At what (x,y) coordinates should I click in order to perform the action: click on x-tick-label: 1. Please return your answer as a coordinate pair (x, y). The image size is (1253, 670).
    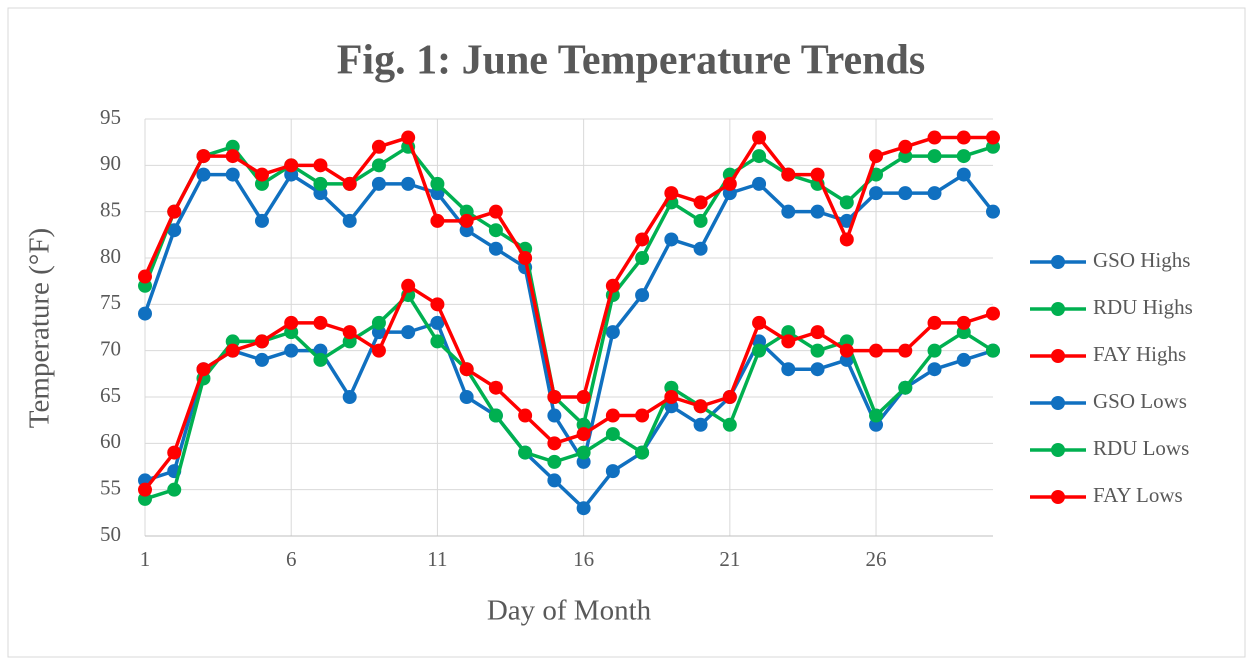
    Looking at the image, I should click on (145, 559).